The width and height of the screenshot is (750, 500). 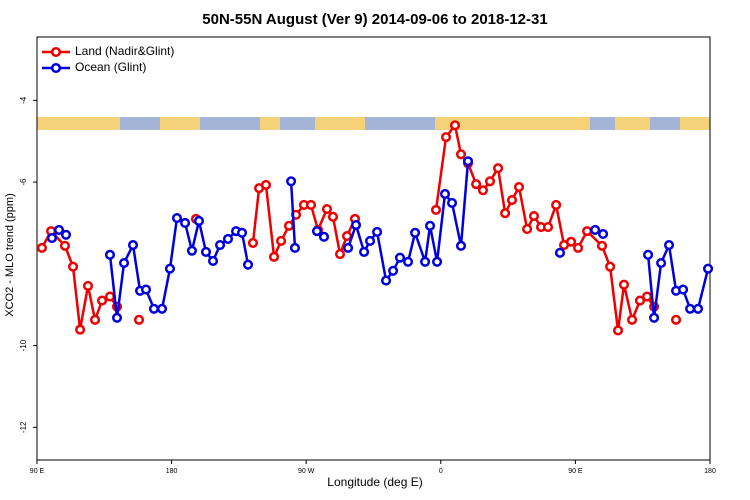 I want to click on y-tick-label: -12, so click(x=23, y=427).